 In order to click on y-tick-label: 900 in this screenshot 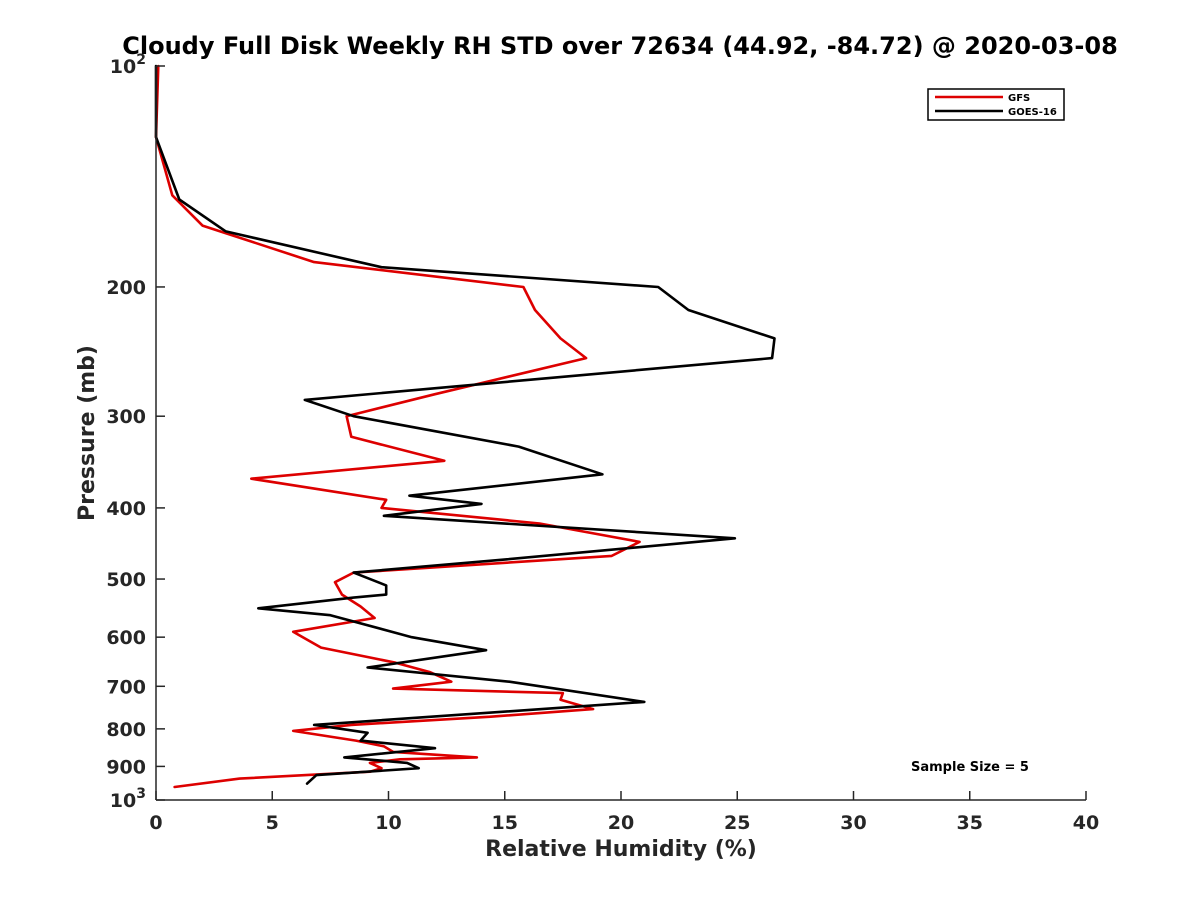, I will do `click(126, 767)`.